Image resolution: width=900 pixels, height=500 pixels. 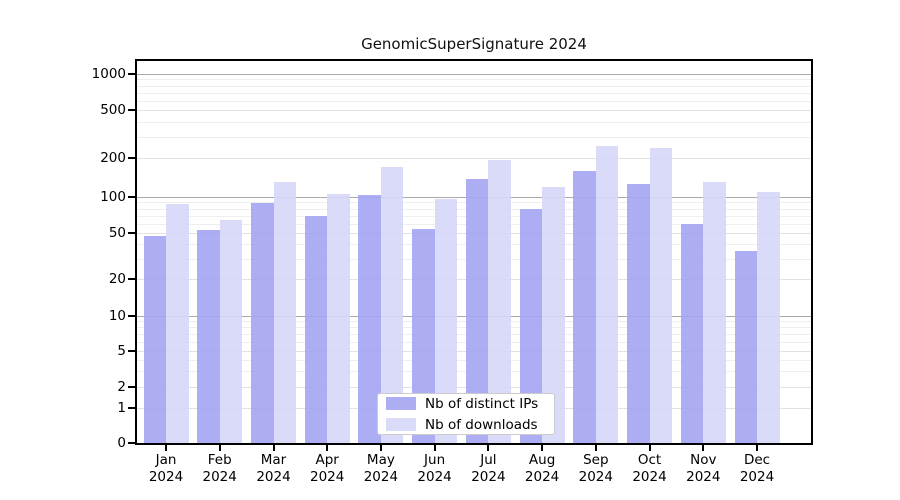 I want to click on x-tick-label: Jul 2024, so click(x=488, y=468).